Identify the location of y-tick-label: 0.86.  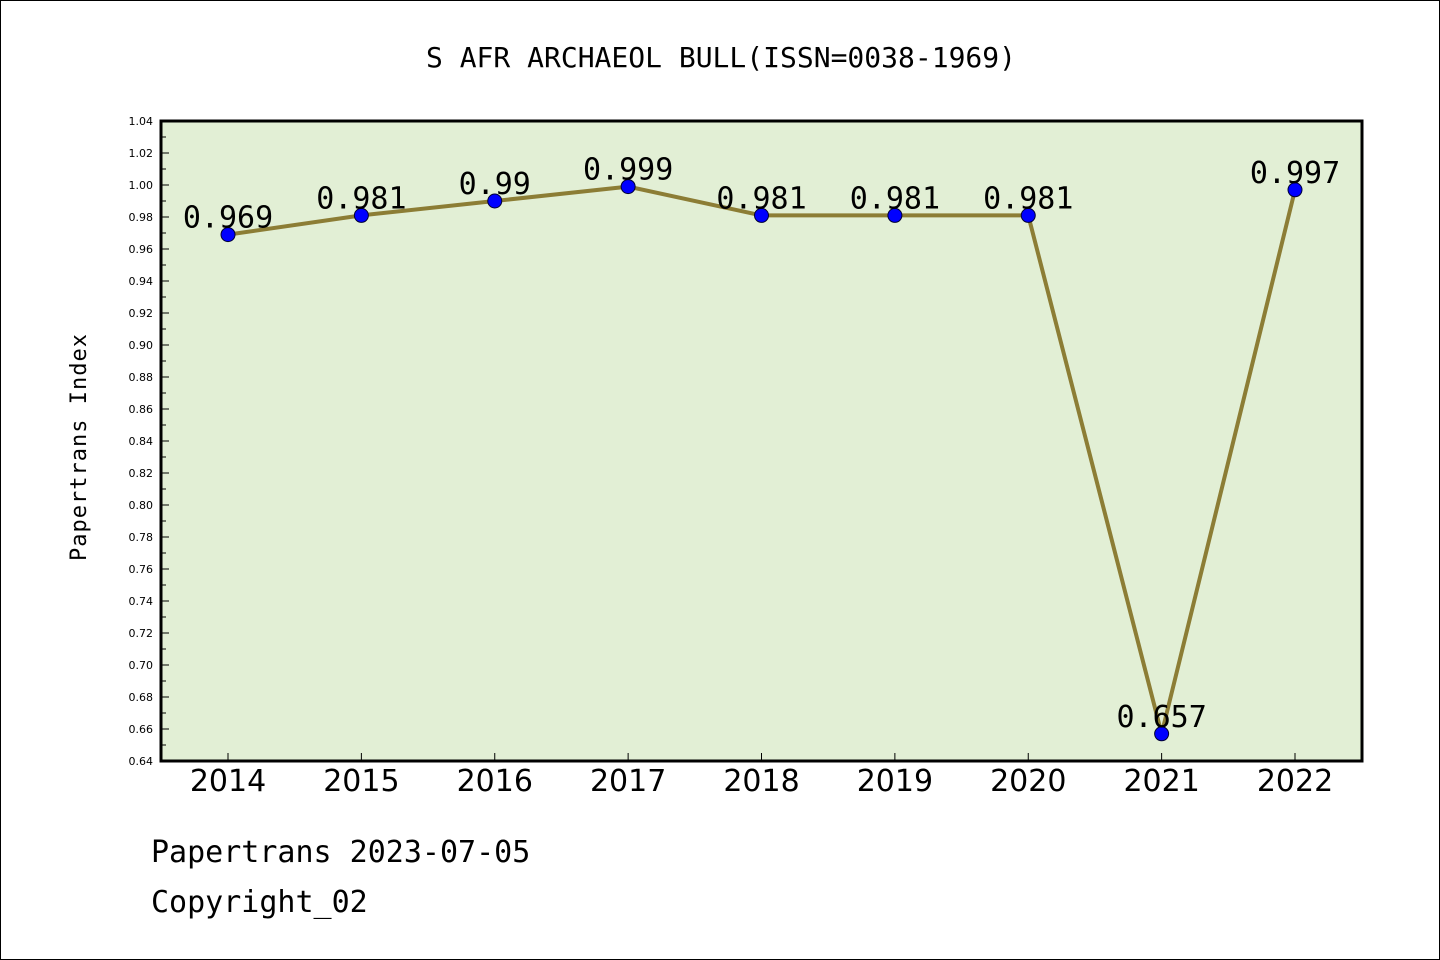
(141, 409).